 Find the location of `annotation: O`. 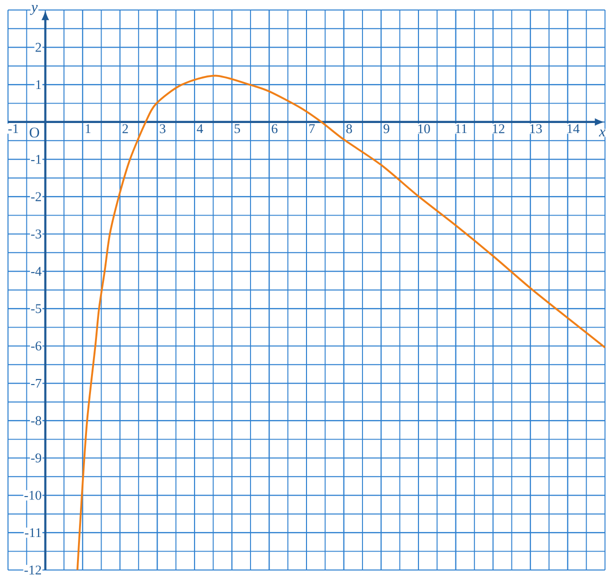

annotation: O is located at coordinates (35, 133).